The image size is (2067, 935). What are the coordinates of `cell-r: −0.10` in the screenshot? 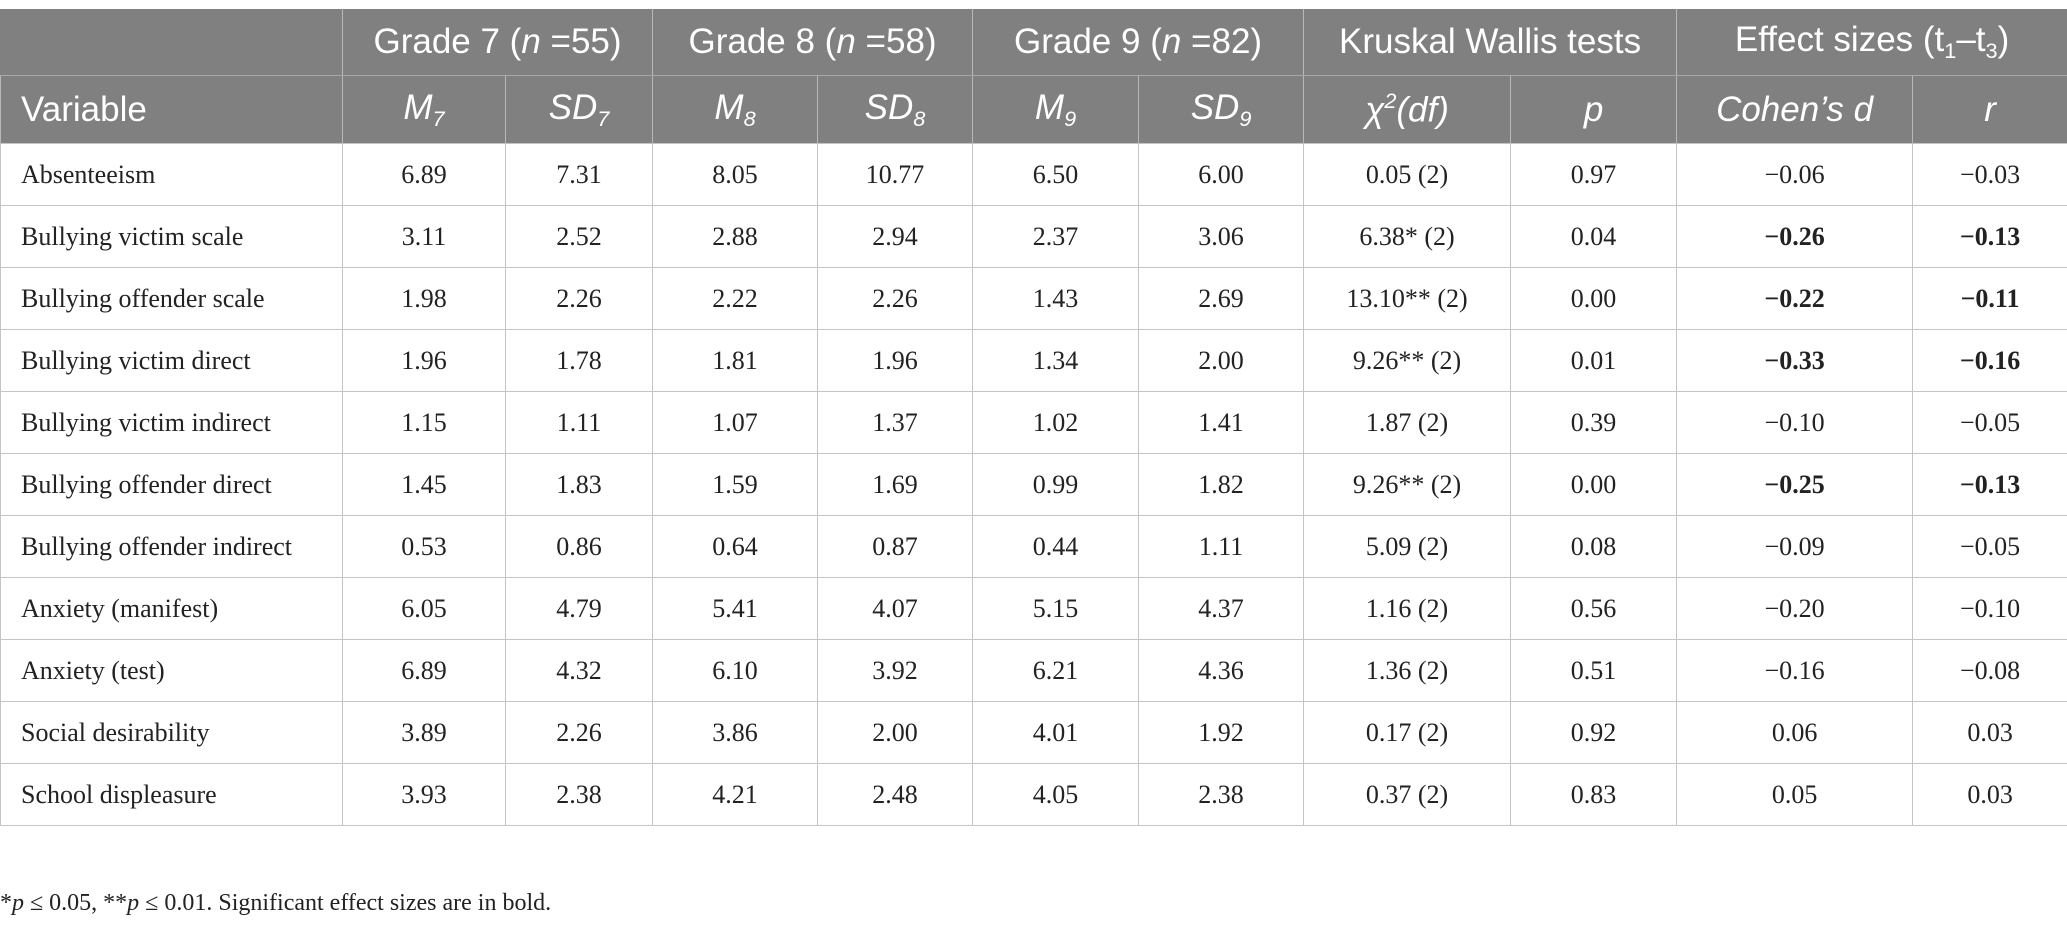 It's located at (1989, 608).